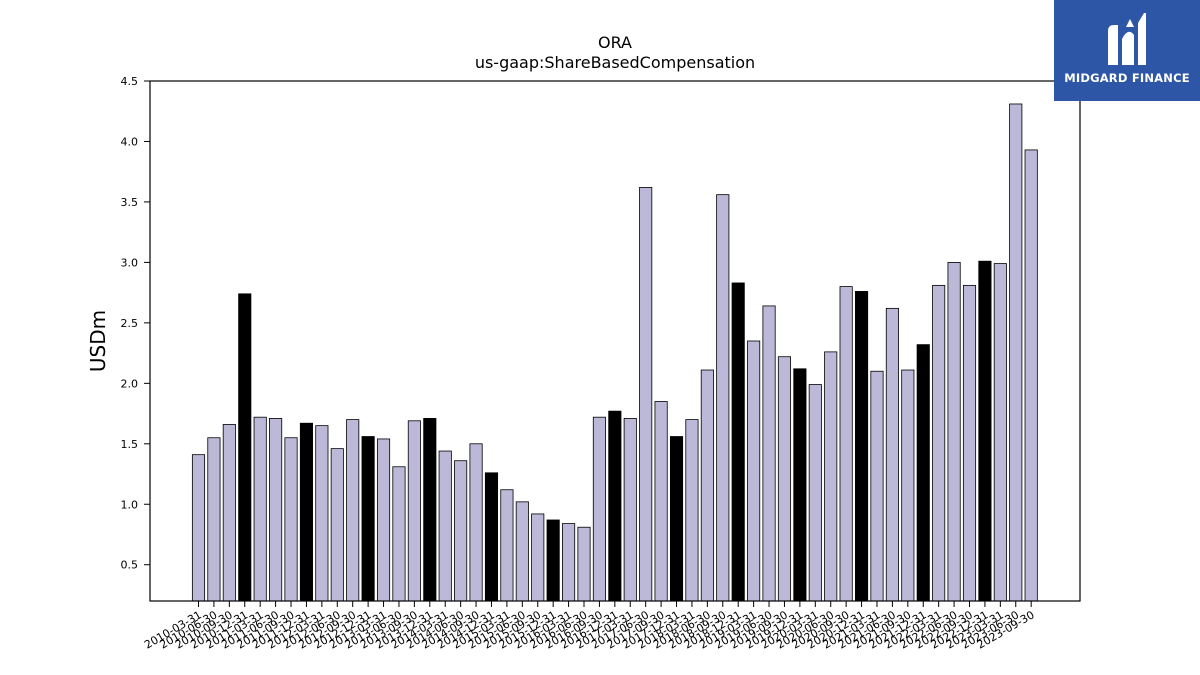  I want to click on y-tick-label: 0.5, so click(130, 565).